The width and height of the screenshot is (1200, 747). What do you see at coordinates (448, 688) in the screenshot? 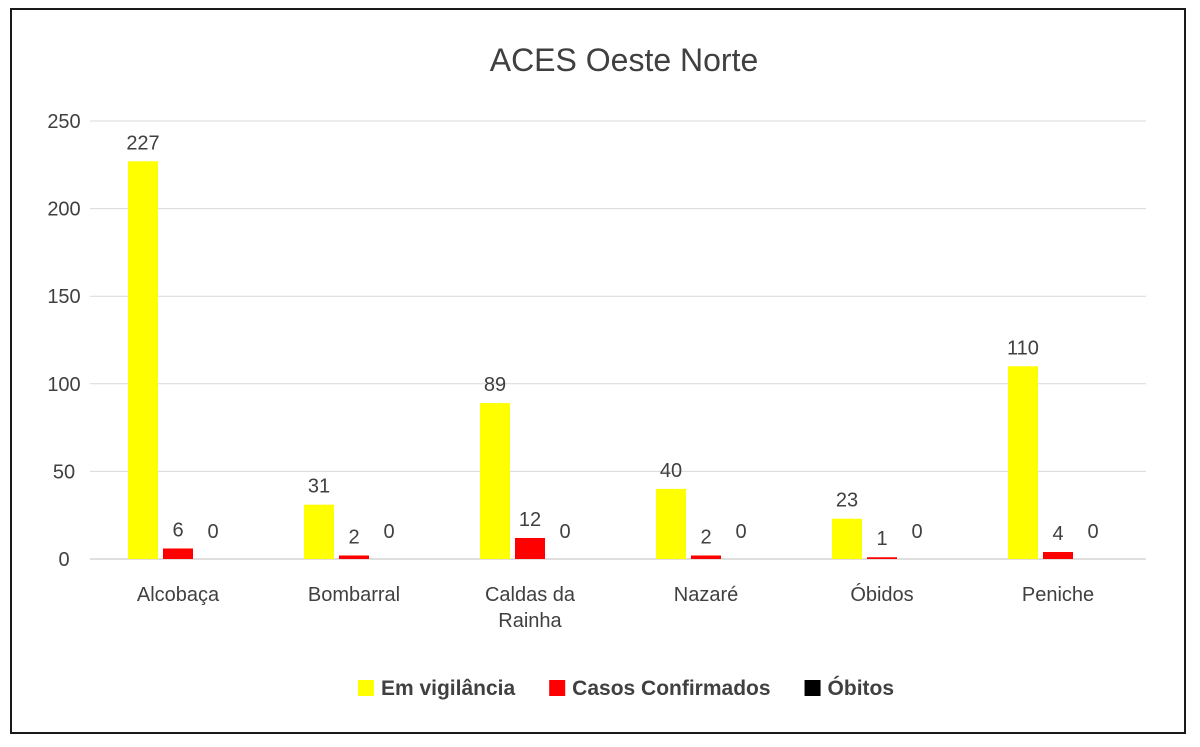
I see `legend-label: Em vigilância` at bounding box center [448, 688].